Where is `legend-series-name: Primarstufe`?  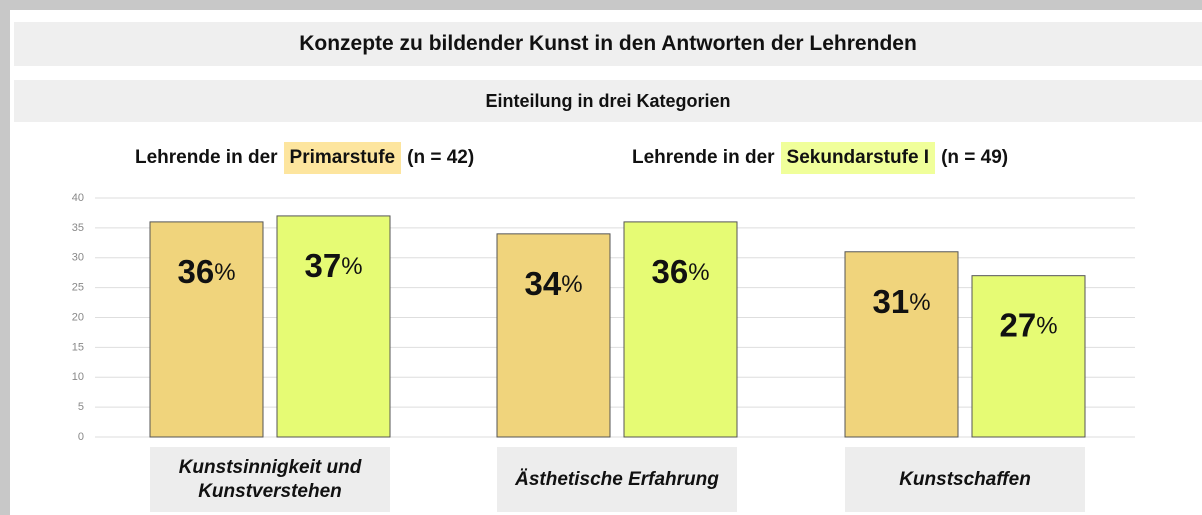
legend-series-name: Primarstufe is located at coordinates (342, 158).